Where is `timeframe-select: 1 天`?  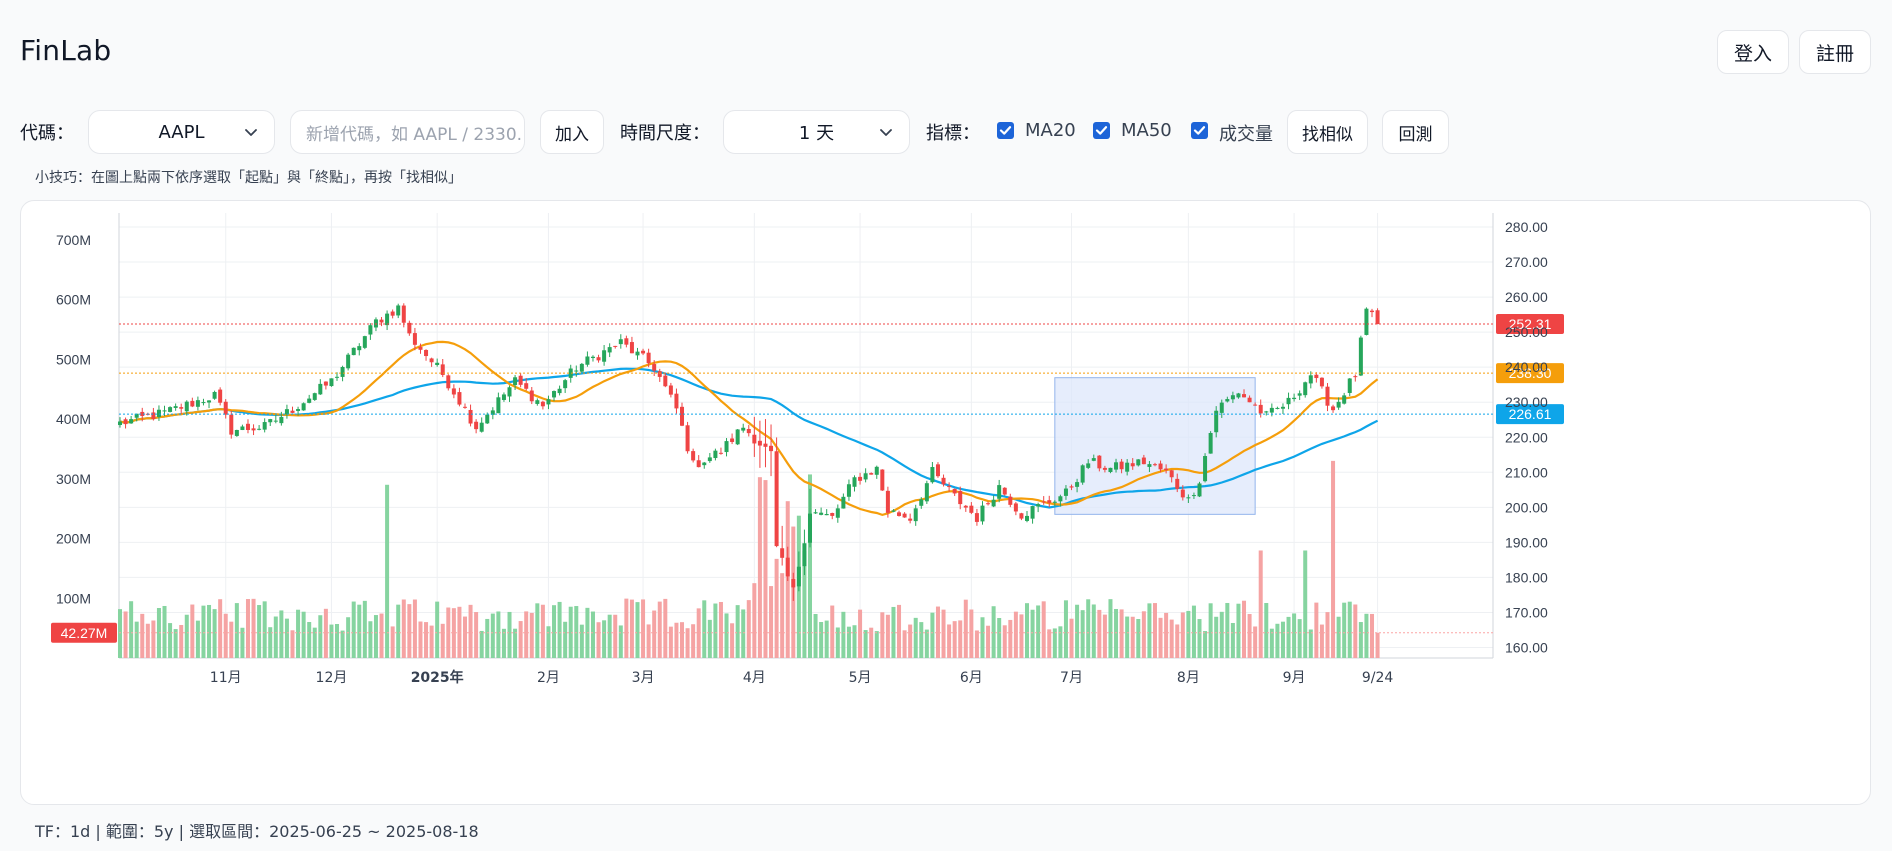 timeframe-select: 1 天 is located at coordinates (816, 132).